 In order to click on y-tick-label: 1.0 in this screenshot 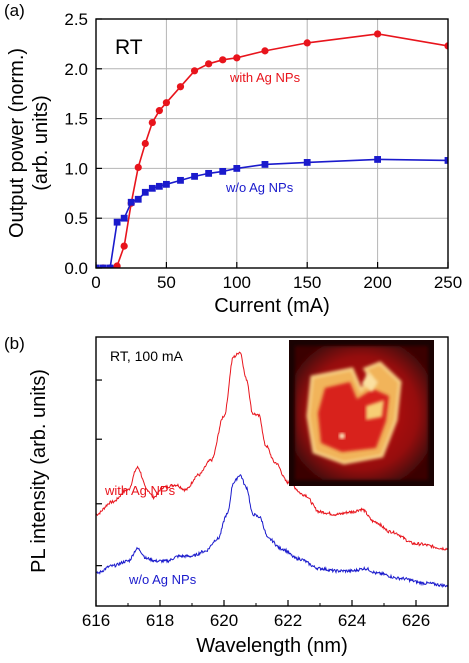, I will do `click(76, 168)`.